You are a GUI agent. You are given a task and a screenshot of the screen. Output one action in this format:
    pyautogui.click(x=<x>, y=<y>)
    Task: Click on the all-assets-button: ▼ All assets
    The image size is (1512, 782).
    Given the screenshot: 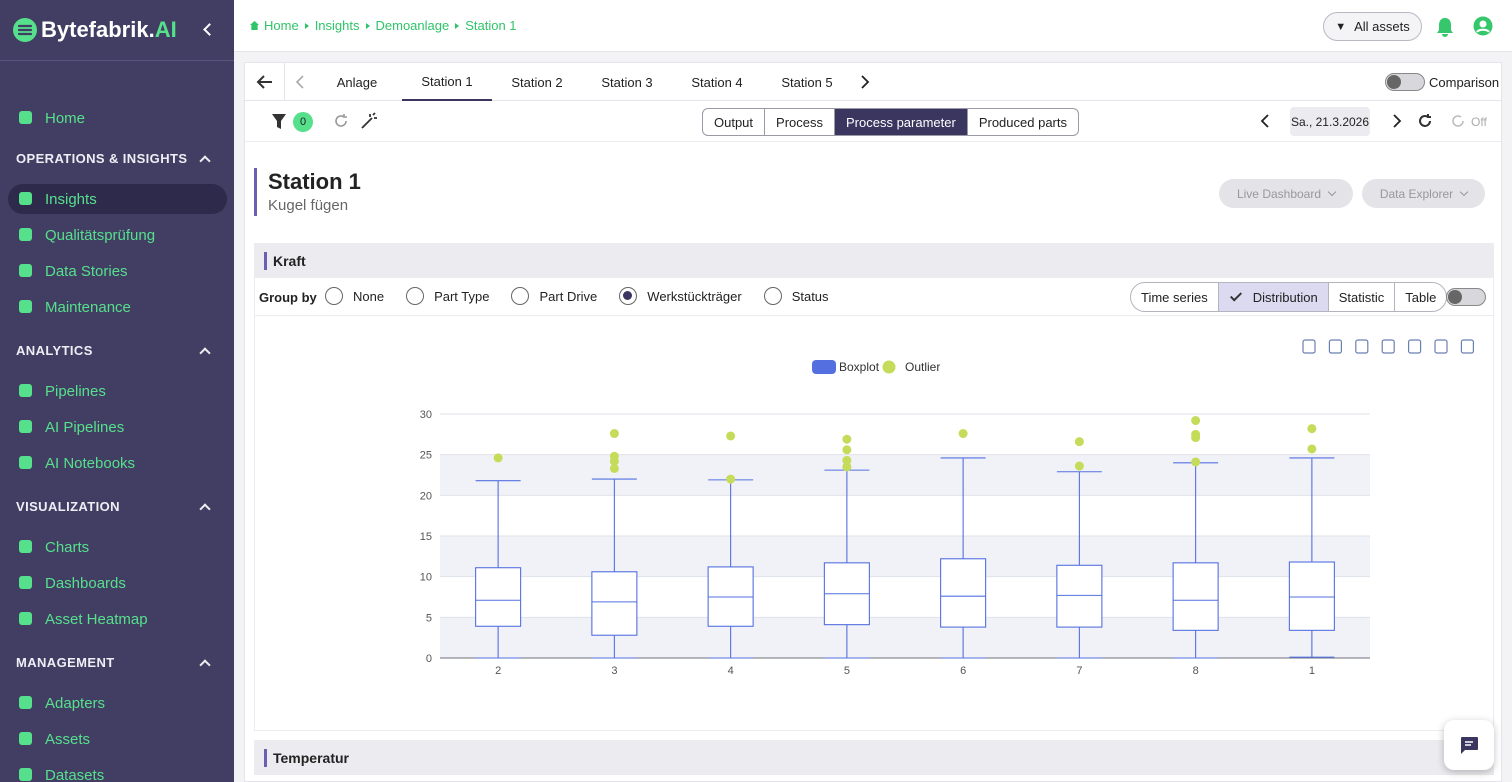 What is the action you would take?
    pyautogui.click(x=1372, y=26)
    